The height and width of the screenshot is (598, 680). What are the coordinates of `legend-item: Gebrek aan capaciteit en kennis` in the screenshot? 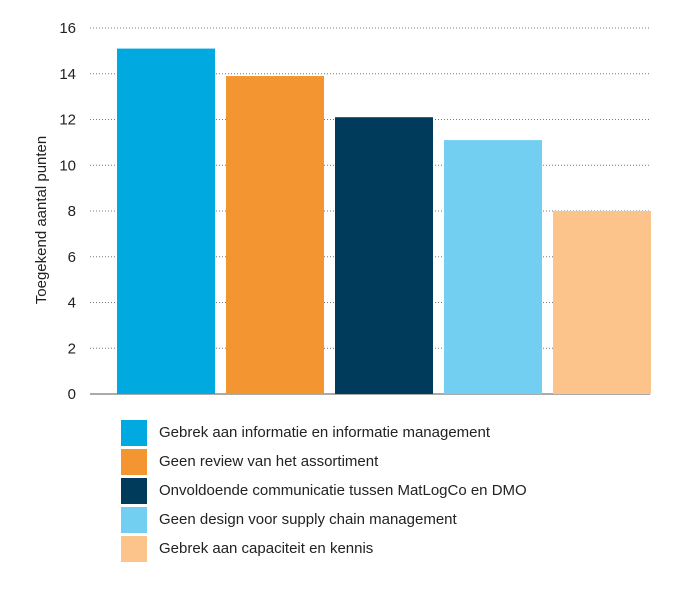 It's located at (381, 548).